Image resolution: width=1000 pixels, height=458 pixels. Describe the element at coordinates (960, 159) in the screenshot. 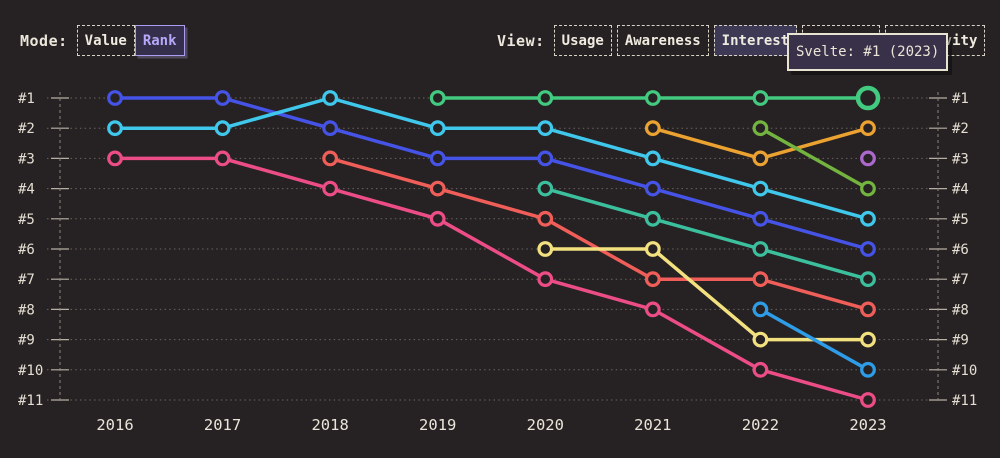

I see `rank-label-right-#3: #3` at that location.